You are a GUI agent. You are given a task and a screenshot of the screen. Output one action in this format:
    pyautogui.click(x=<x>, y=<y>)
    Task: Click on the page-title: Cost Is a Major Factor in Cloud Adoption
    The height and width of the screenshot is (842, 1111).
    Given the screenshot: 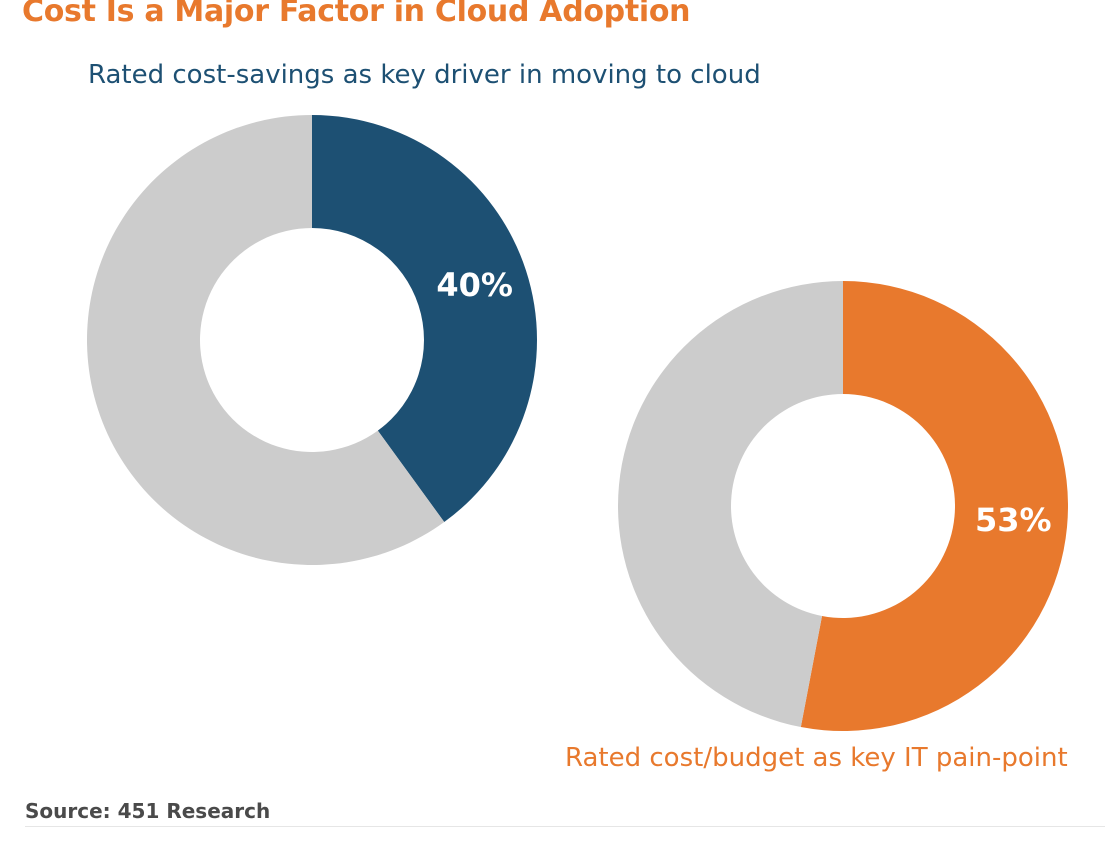 What is the action you would take?
    pyautogui.click(x=356, y=14)
    